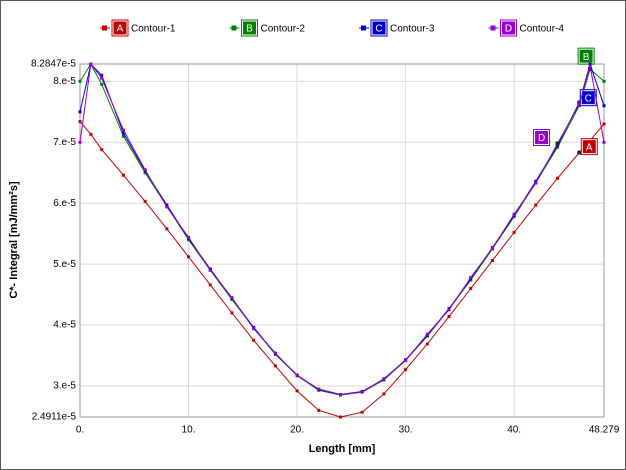  I want to click on y-tick-label: 8.2847e-5, so click(53, 64).